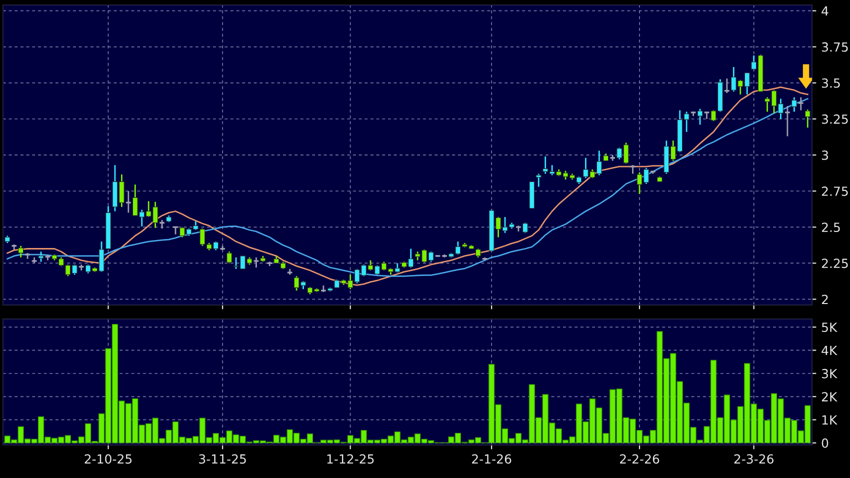 The width and height of the screenshot is (850, 478). What do you see at coordinates (492, 459) in the screenshot?
I see `x-tick-label: 2-1-26` at bounding box center [492, 459].